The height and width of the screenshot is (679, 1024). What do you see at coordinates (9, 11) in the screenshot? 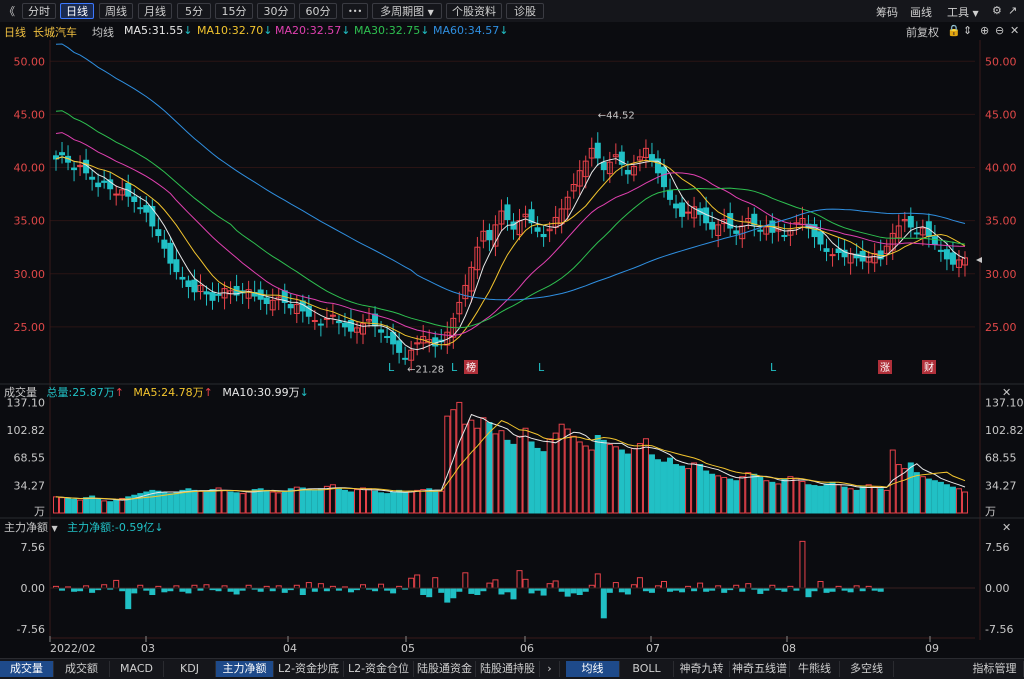
I see `back-icon: 《` at bounding box center [9, 11].